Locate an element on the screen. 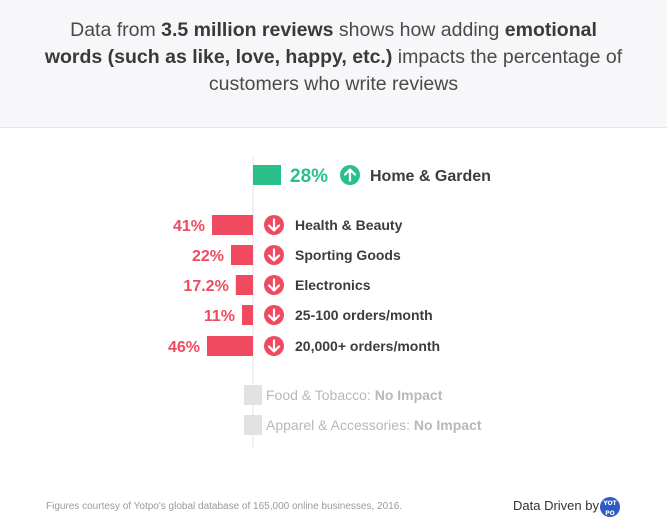 Image resolution: width=667 pixels, height=524 pixels. category-label-electronics: Electronics is located at coordinates (333, 285).